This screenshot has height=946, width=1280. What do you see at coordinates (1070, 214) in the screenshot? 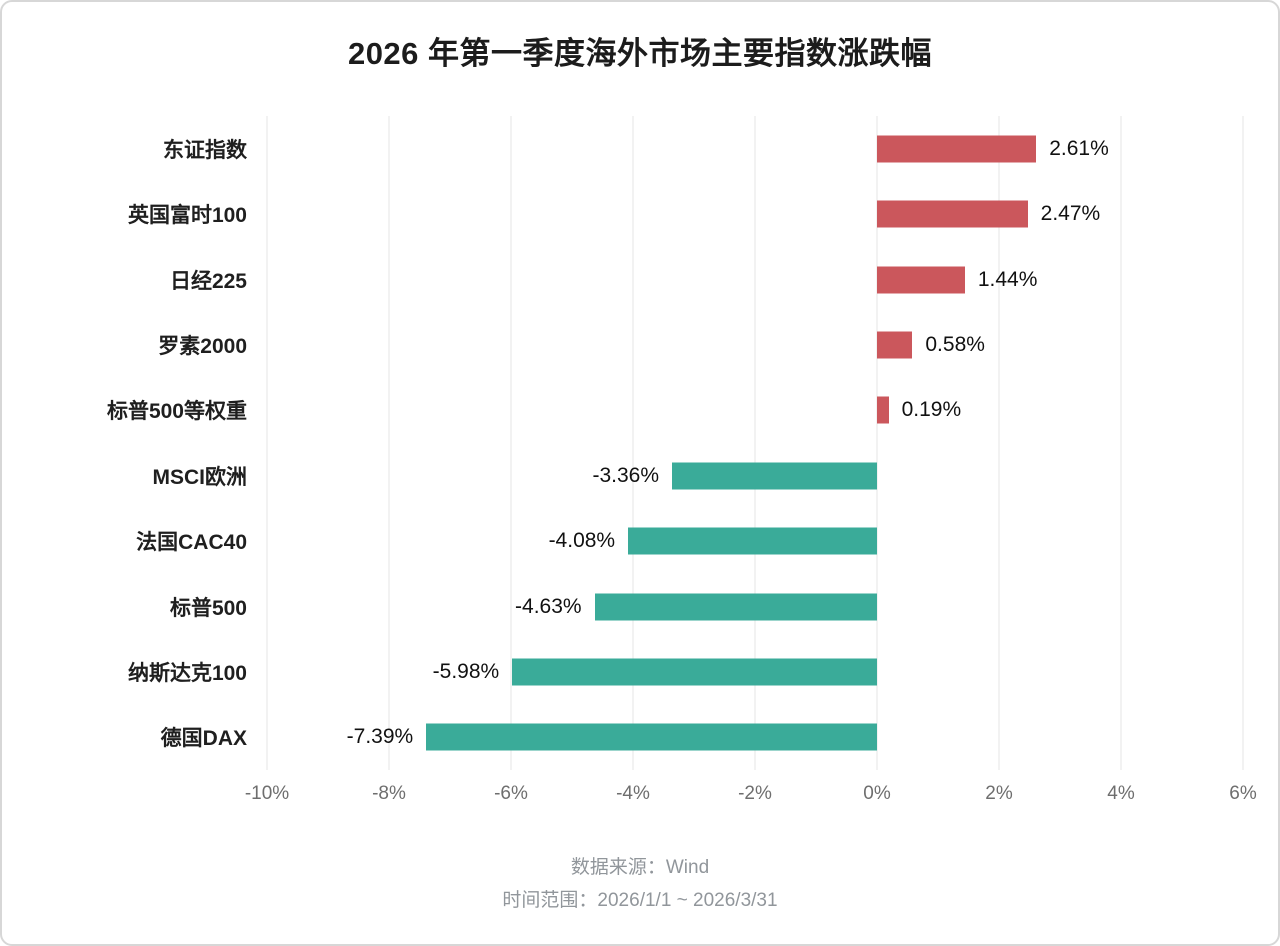
I see `value-label: 2.47%` at bounding box center [1070, 214].